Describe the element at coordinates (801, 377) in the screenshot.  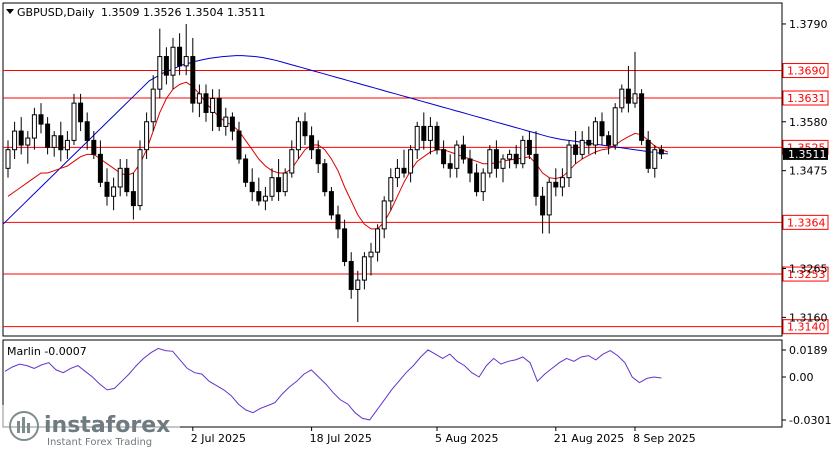
I see `indicator-tick-label: 0.00` at that location.